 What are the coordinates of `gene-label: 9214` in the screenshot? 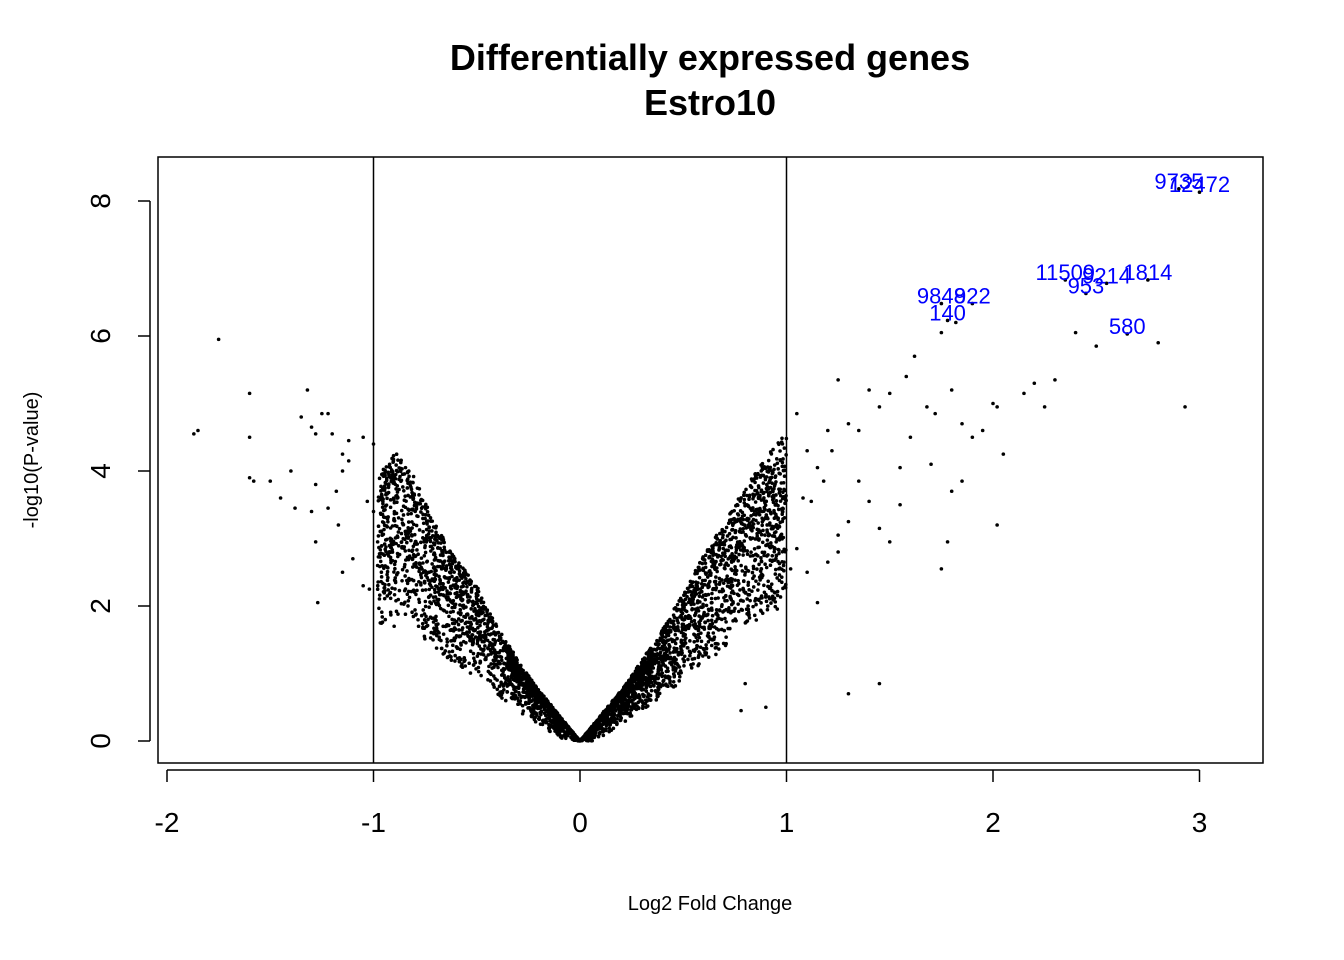 It's located at (1106, 275).